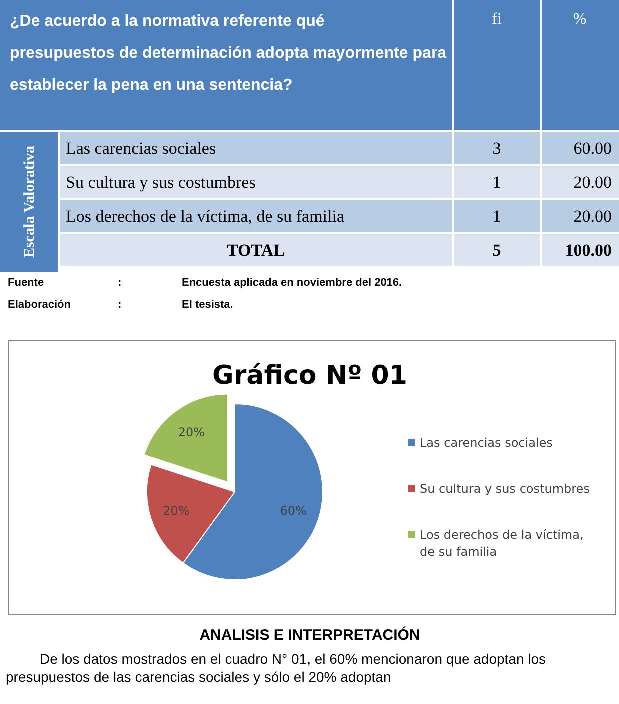  I want to click on legend-label: Su cultura y sus costumbres, so click(505, 489).